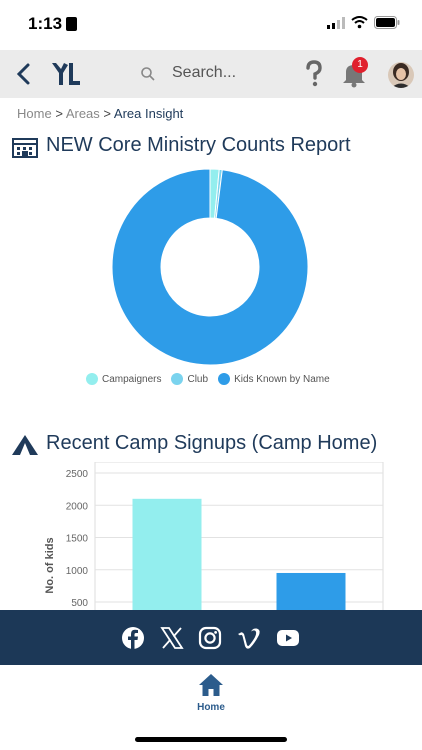  Describe the element at coordinates (66, 74) in the screenshot. I see `younglife-logo-icon` at that location.